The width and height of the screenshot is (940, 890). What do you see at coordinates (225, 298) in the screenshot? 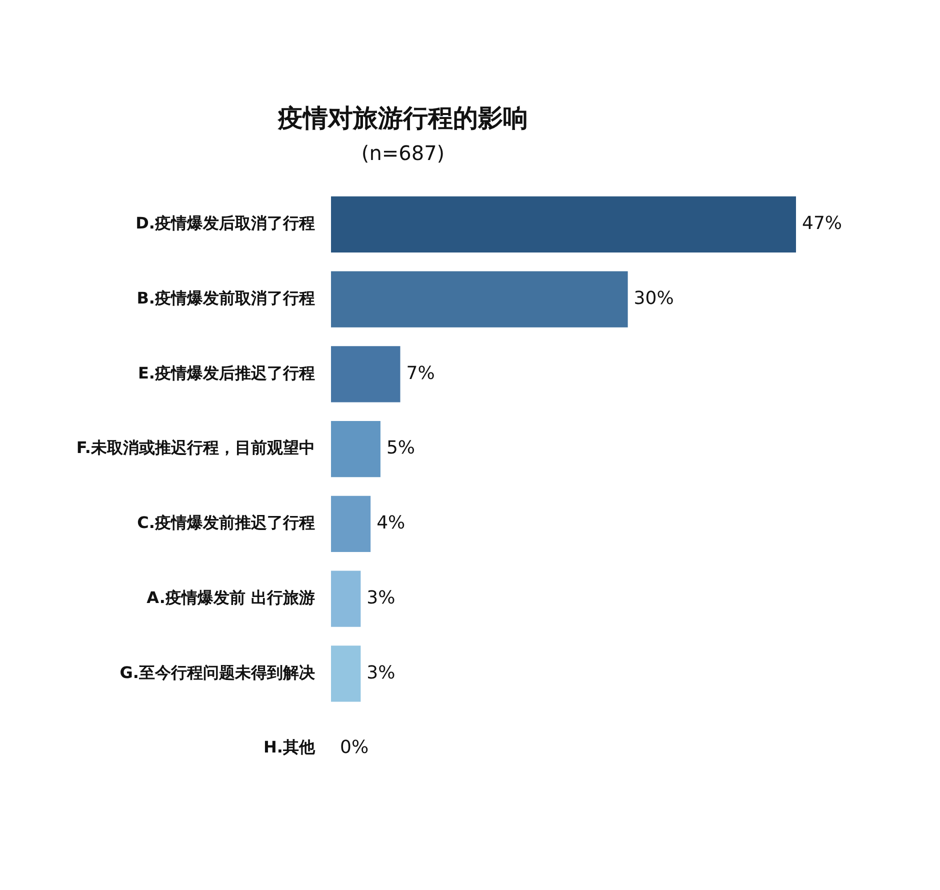
I see `y-tick-label: B.疫情爆发前取消了行程` at bounding box center [225, 298].